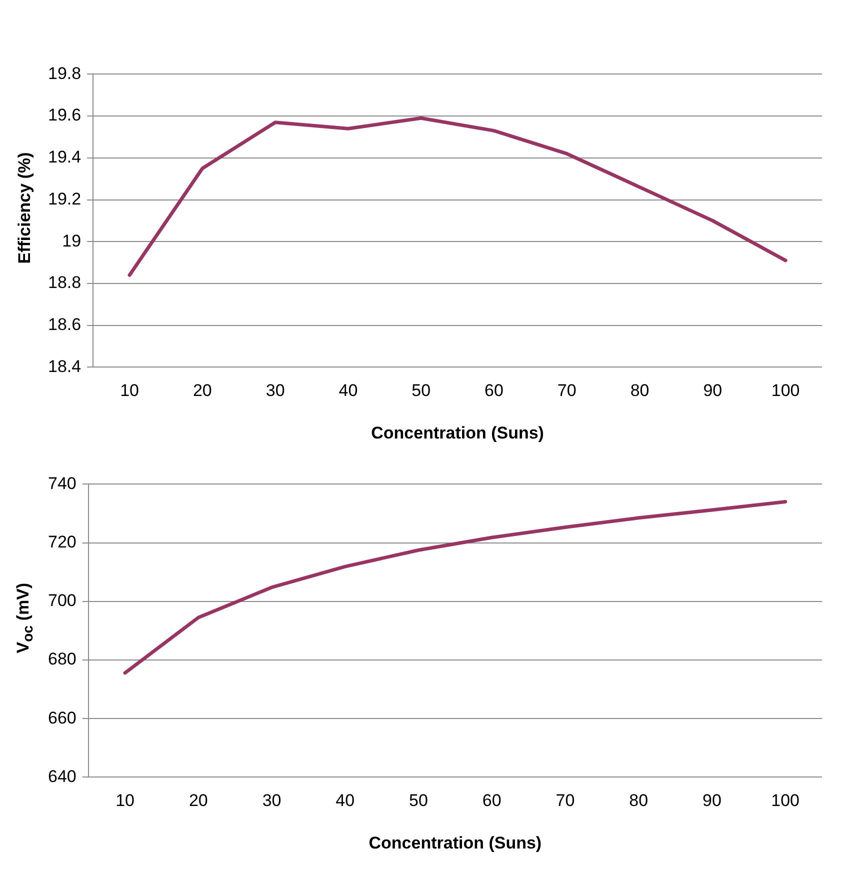 Image resolution: width=843 pixels, height=871 pixels. Describe the element at coordinates (65, 73) in the screenshot. I see `y-tick-label: 19.8` at that location.